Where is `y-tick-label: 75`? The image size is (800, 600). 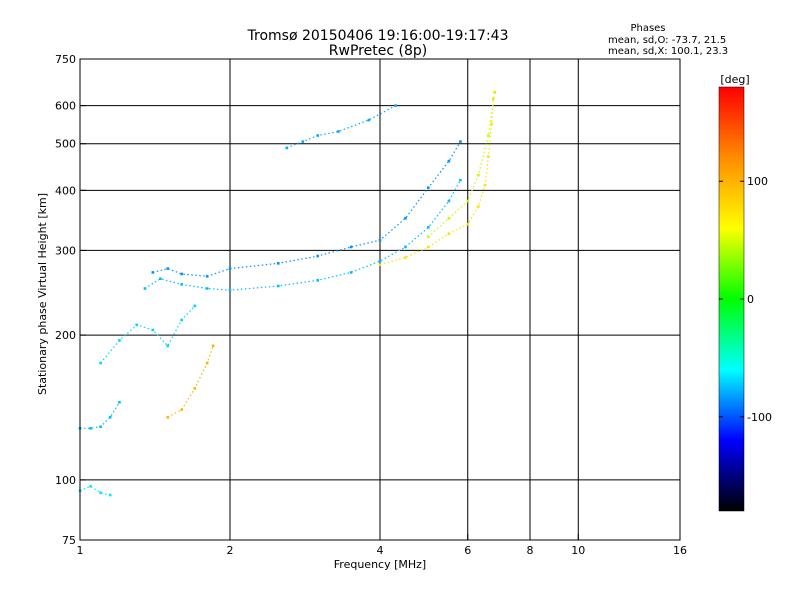
y-tick-label: 75 is located at coordinates (69, 540).